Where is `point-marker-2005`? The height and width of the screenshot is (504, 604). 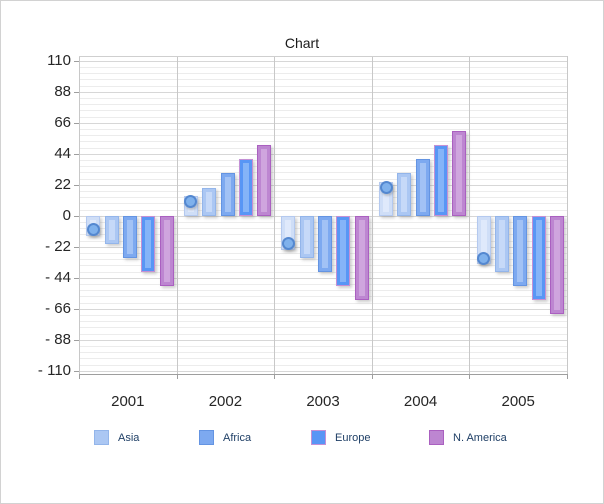
point-marker-2005 is located at coordinates (484, 258).